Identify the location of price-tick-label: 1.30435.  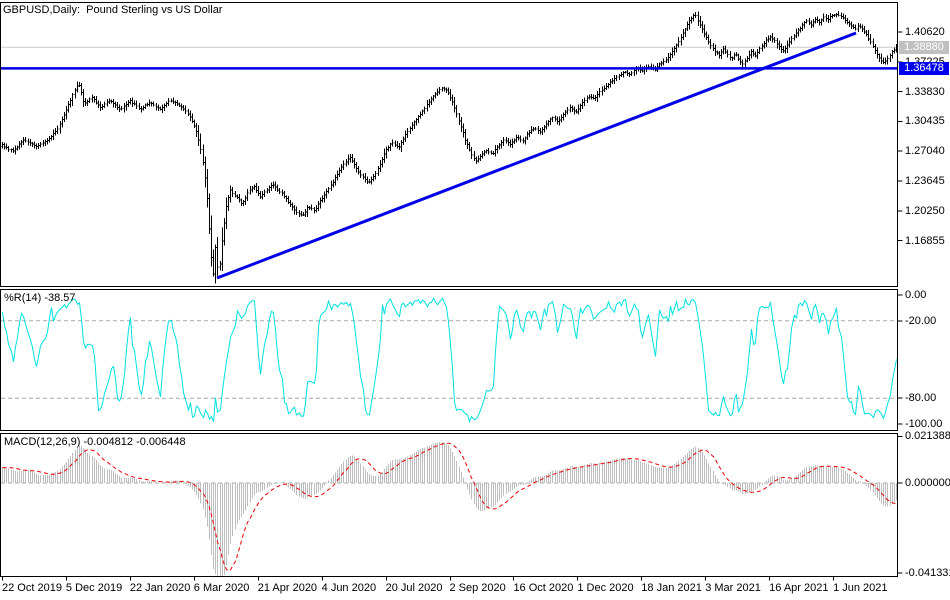
(925, 121).